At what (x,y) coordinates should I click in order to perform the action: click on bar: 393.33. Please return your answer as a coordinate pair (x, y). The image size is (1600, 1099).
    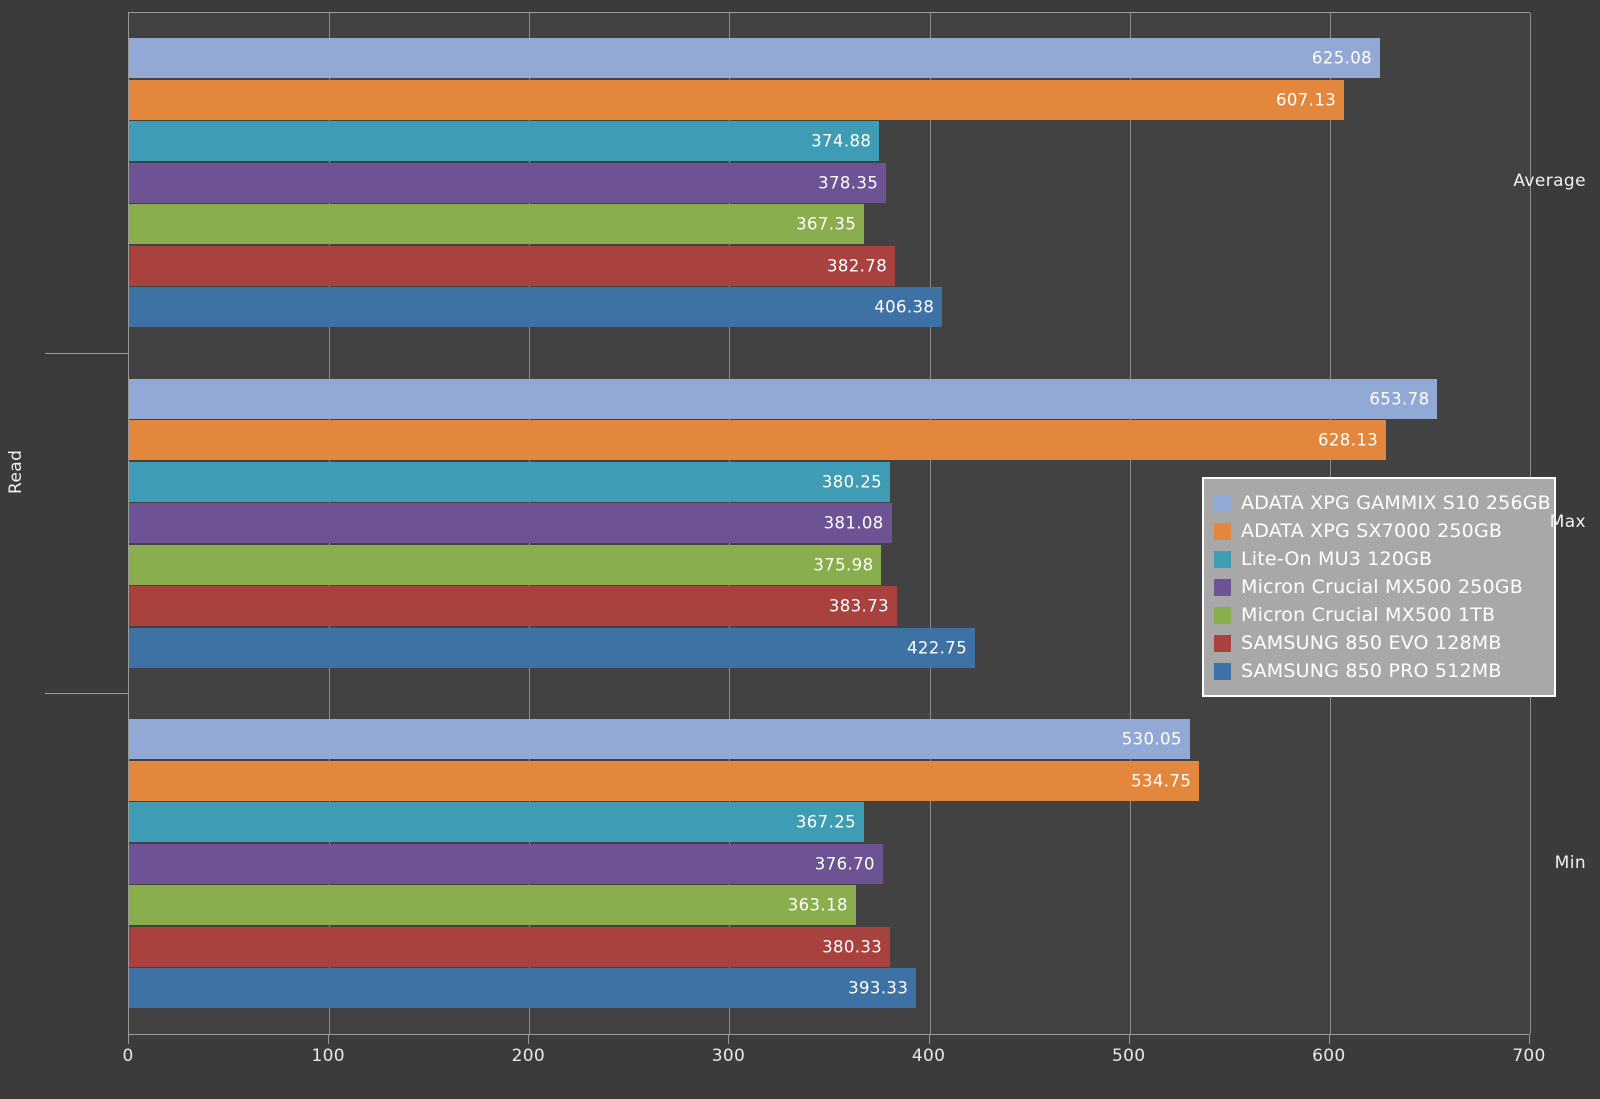
    Looking at the image, I should click on (523, 988).